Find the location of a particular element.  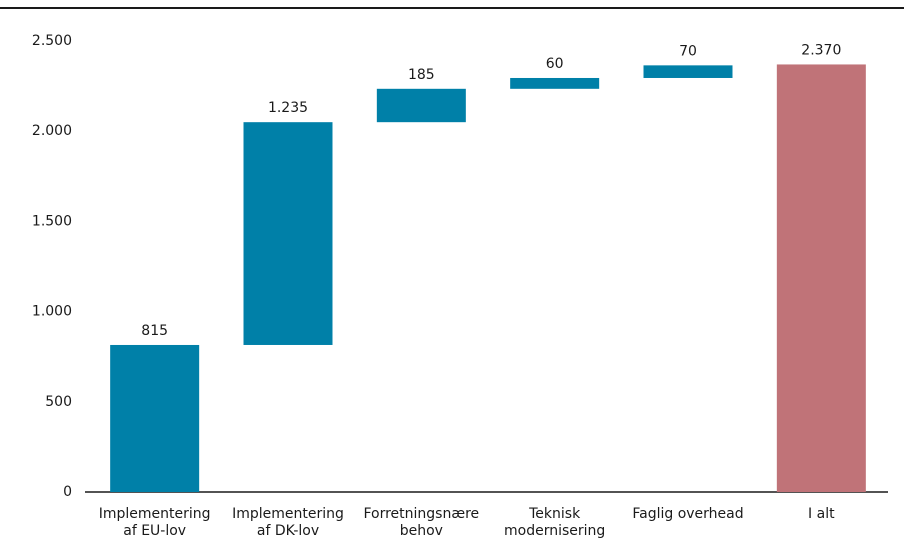

x-tick-label: behov is located at coordinates (421, 531).